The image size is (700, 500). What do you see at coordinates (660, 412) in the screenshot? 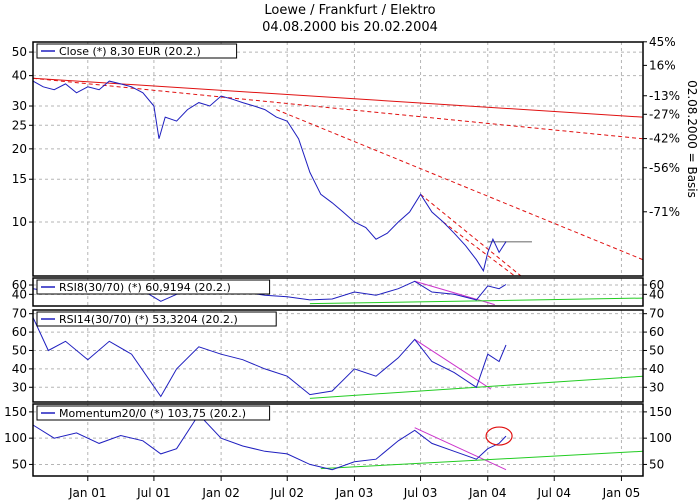
I see `y-tick-label-right: 150` at bounding box center [660, 412].